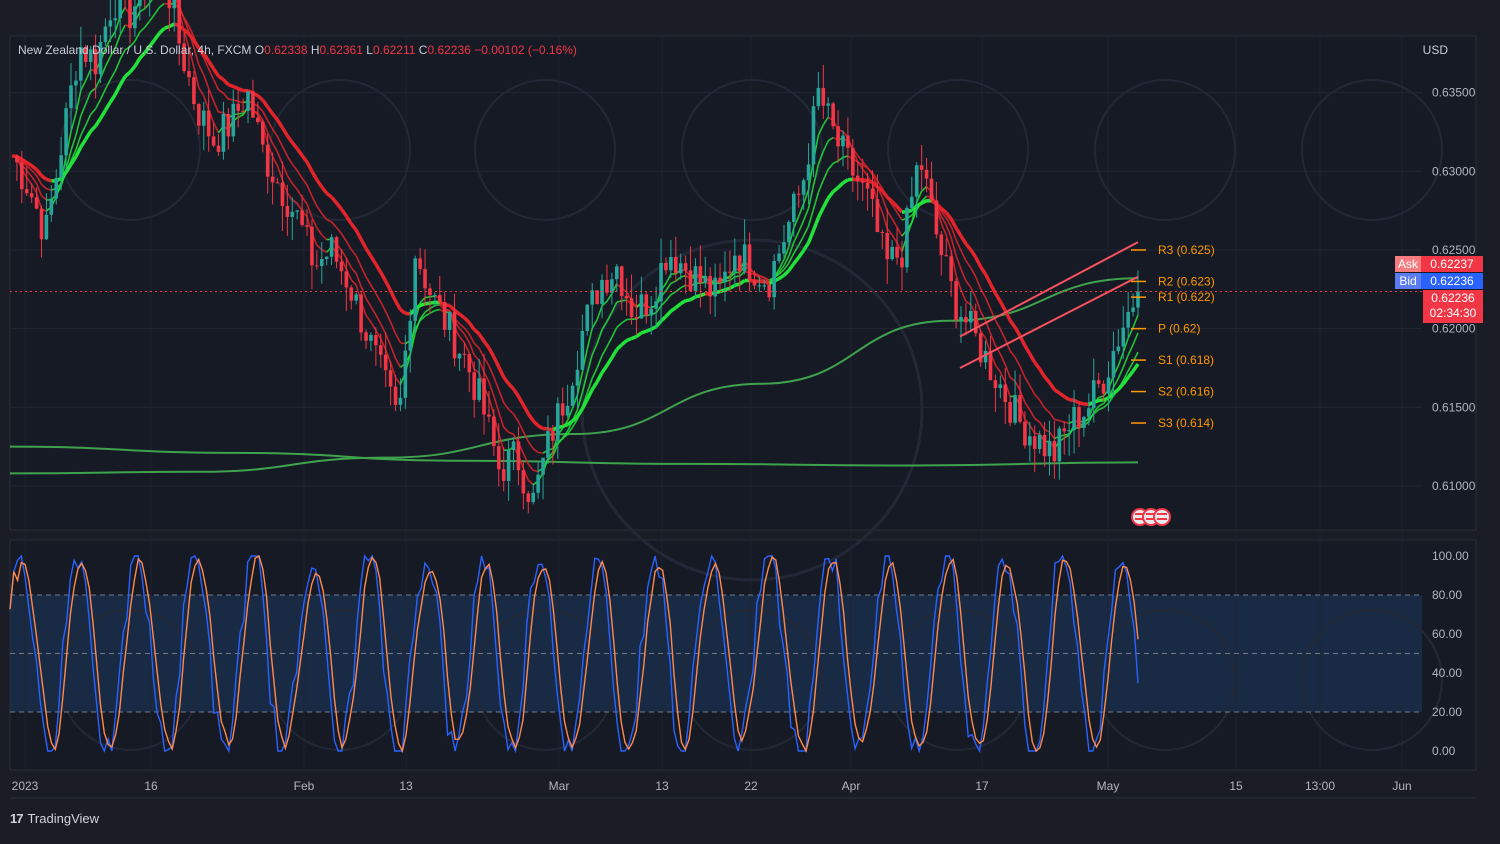 Image resolution: width=1500 pixels, height=844 pixels. What do you see at coordinates (54, 818) in the screenshot?
I see `tradingview-brand: 17 TradingView` at bounding box center [54, 818].